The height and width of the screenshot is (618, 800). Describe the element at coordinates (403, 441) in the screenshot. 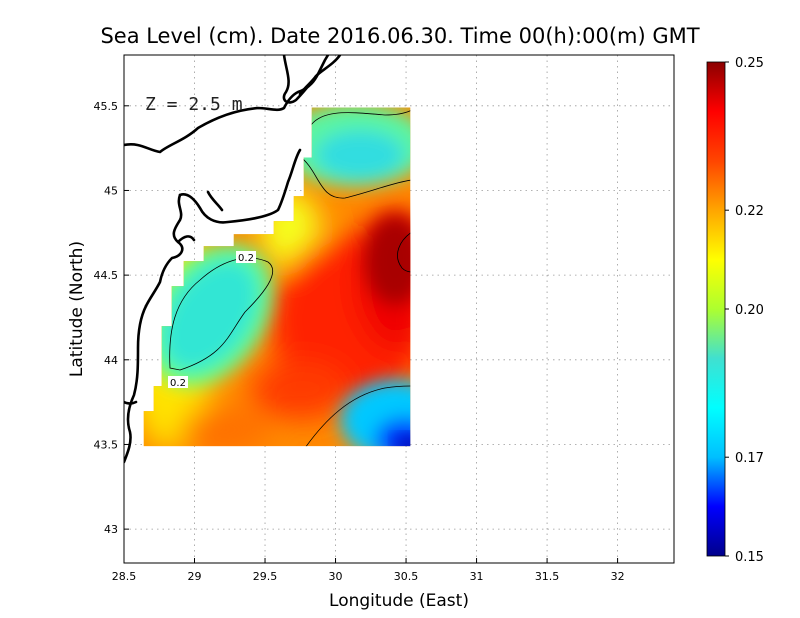

I see `field-low-southeast-core` at that location.